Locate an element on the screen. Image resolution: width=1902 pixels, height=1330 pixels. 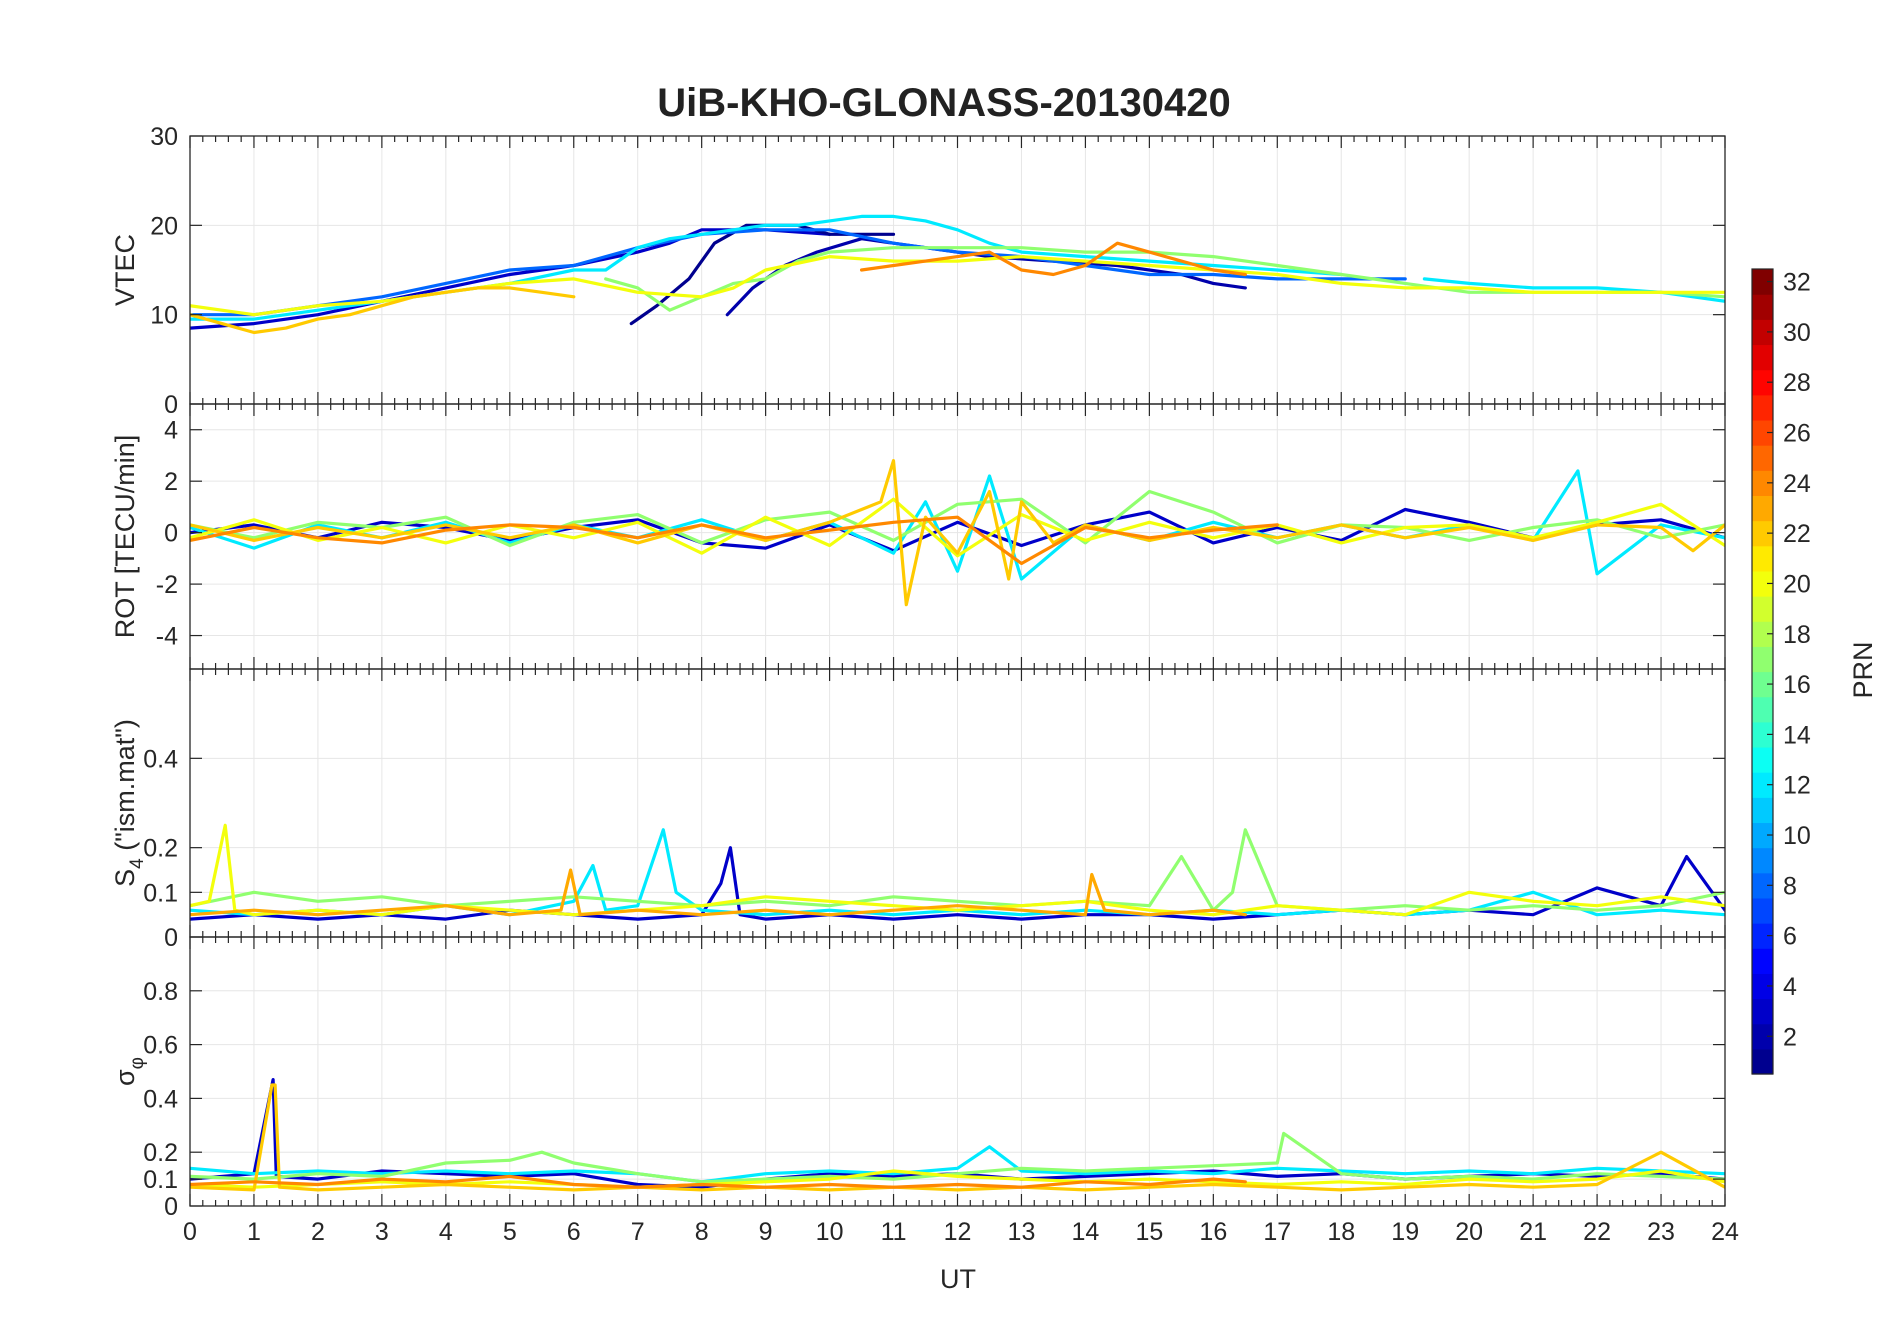
chart-title: UiB-KHO-GLONASS-20130420 is located at coordinates (944, 103).